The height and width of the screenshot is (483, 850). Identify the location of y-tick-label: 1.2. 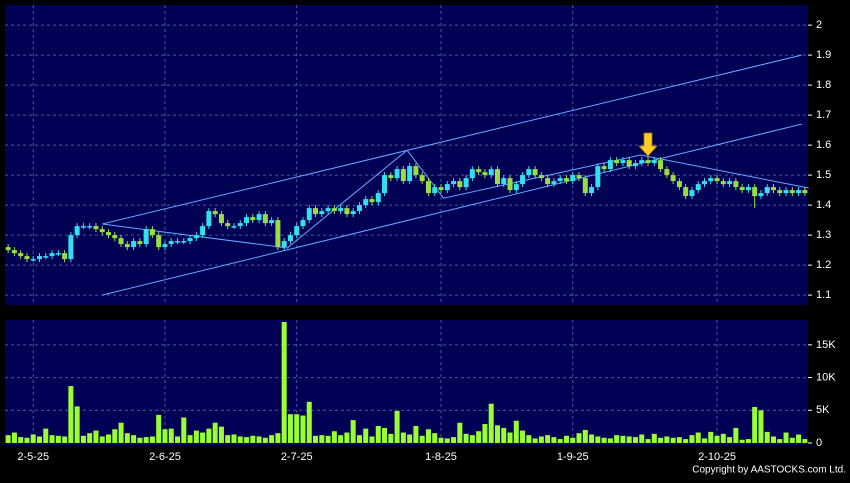
(823, 265).